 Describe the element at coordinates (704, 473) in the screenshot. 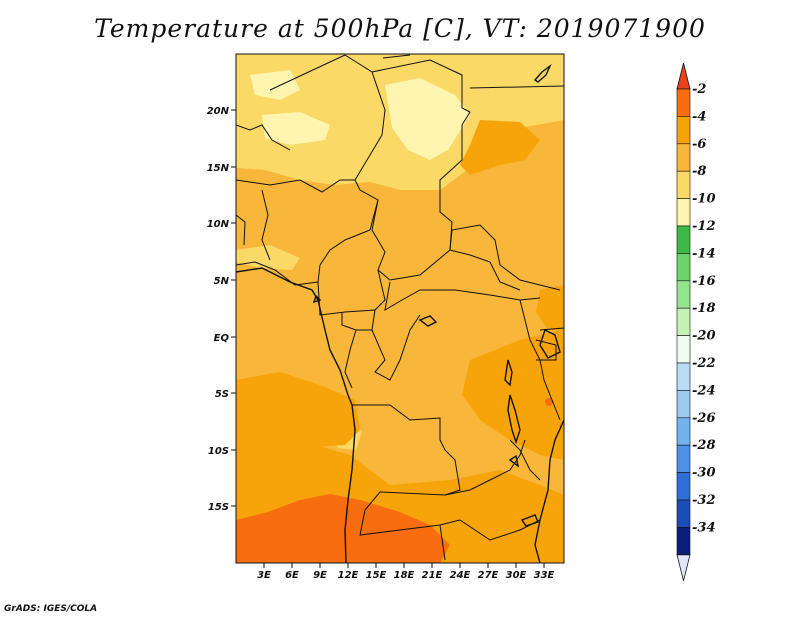

I see `colorbar-label: -30` at that location.